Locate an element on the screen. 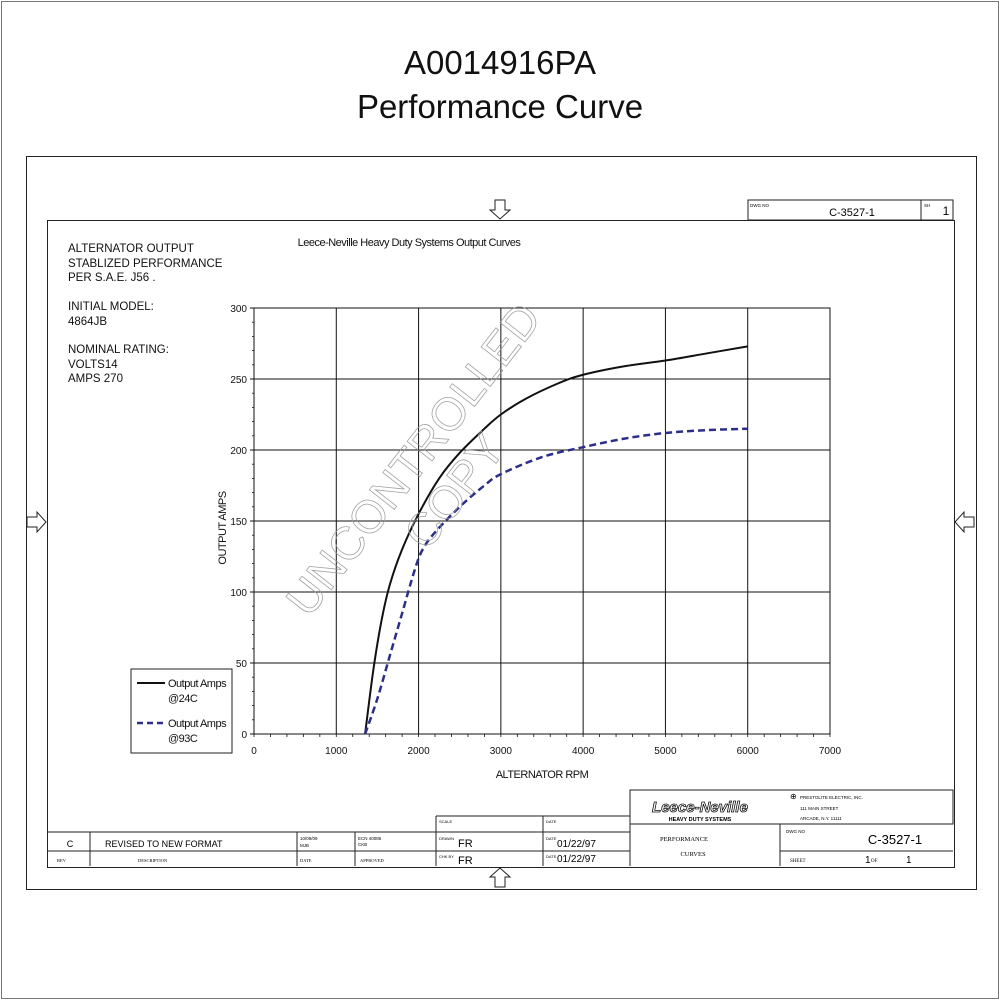 This screenshot has height=1000, width=1000. date-column-header: DATE is located at coordinates (306, 860).